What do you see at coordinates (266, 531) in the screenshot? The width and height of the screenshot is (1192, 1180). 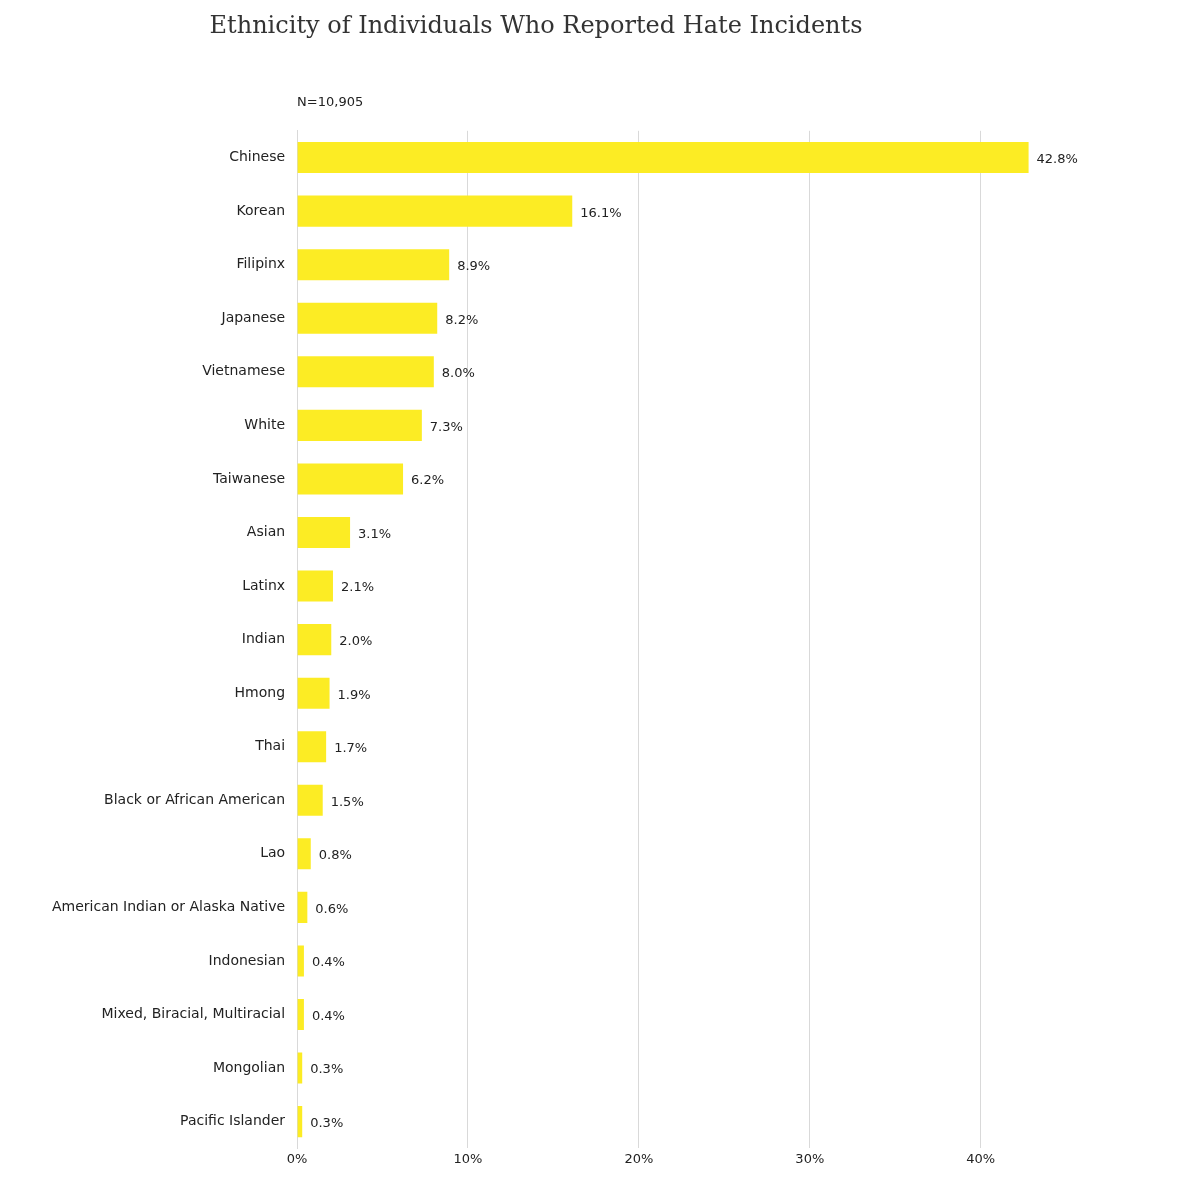 I see `y-tick-label: Asian` at bounding box center [266, 531].